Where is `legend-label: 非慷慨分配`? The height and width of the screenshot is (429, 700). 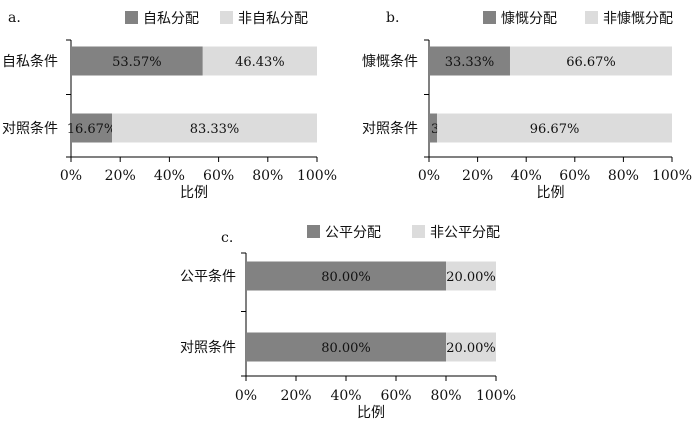
legend-label: 非慷慨分配 is located at coordinates (638, 18).